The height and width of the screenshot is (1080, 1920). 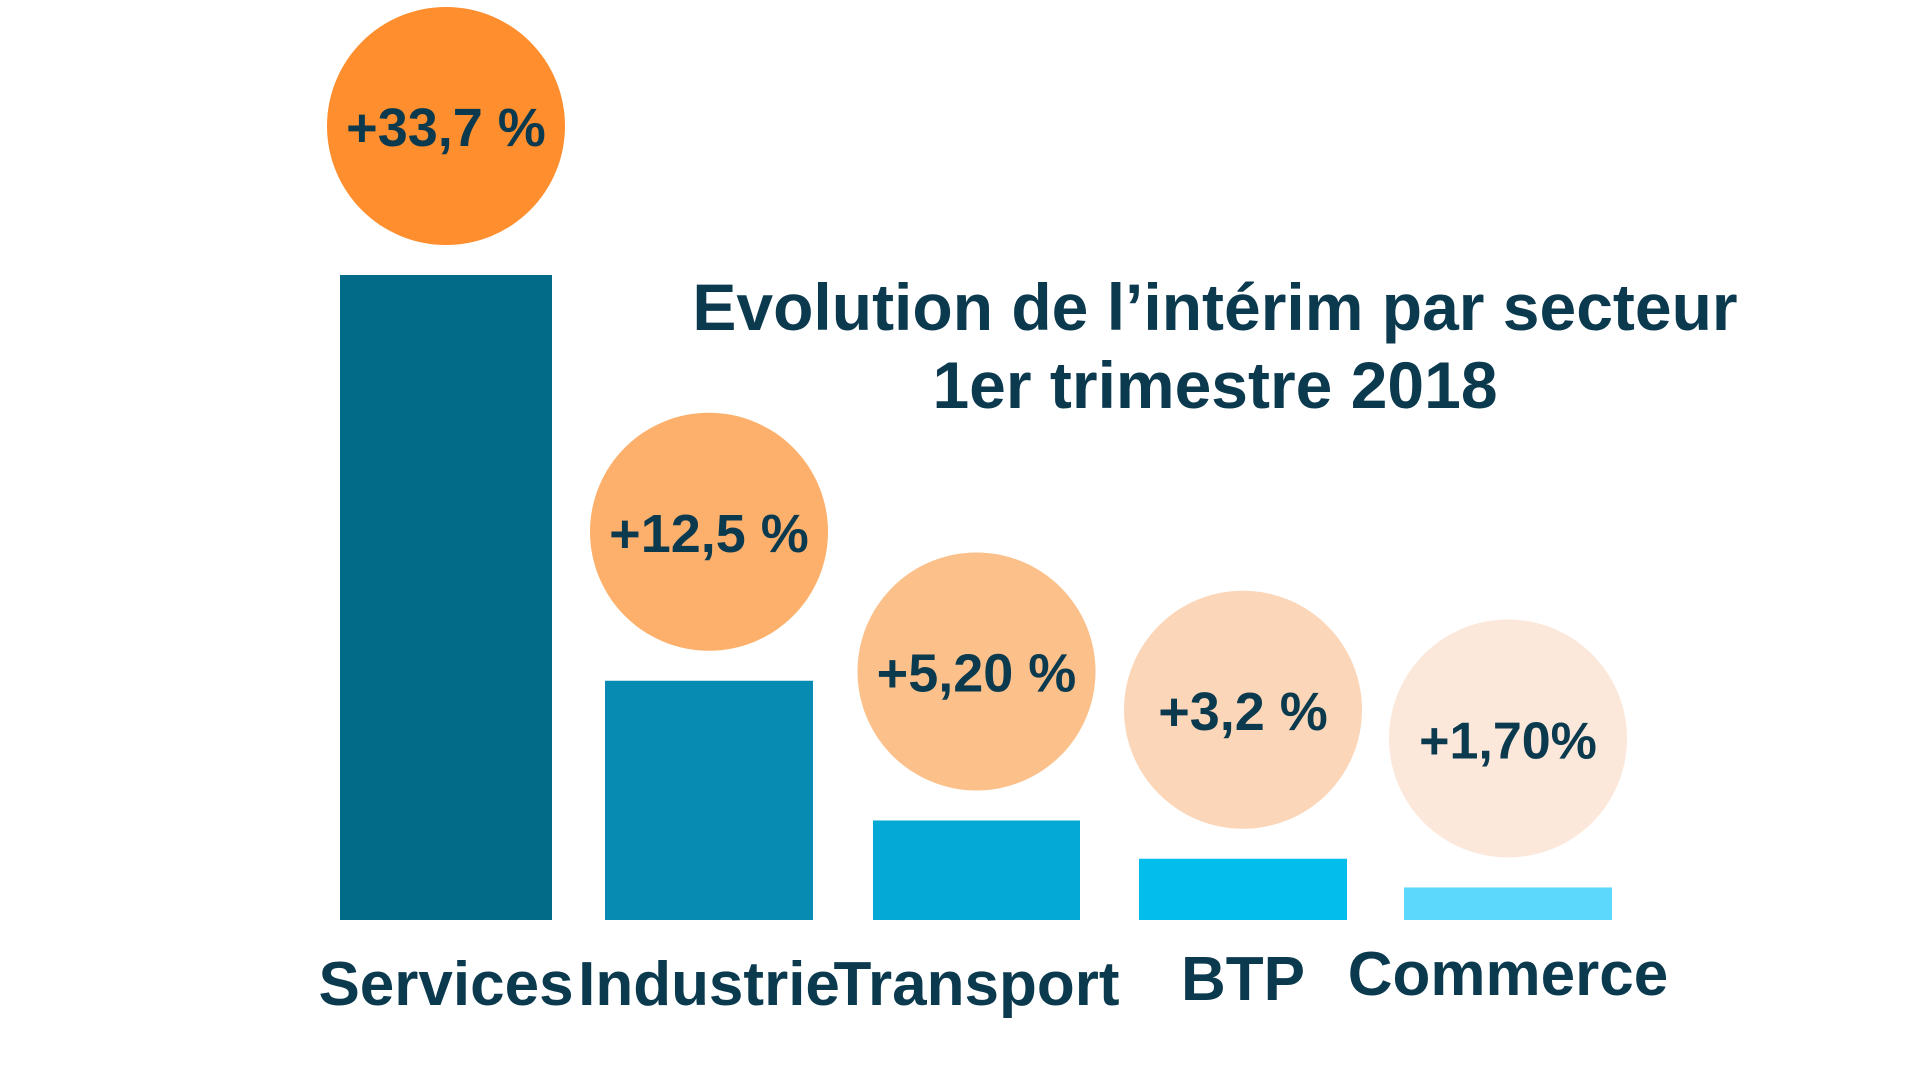 I want to click on data-label-services: +33,7 %, so click(x=446, y=128).